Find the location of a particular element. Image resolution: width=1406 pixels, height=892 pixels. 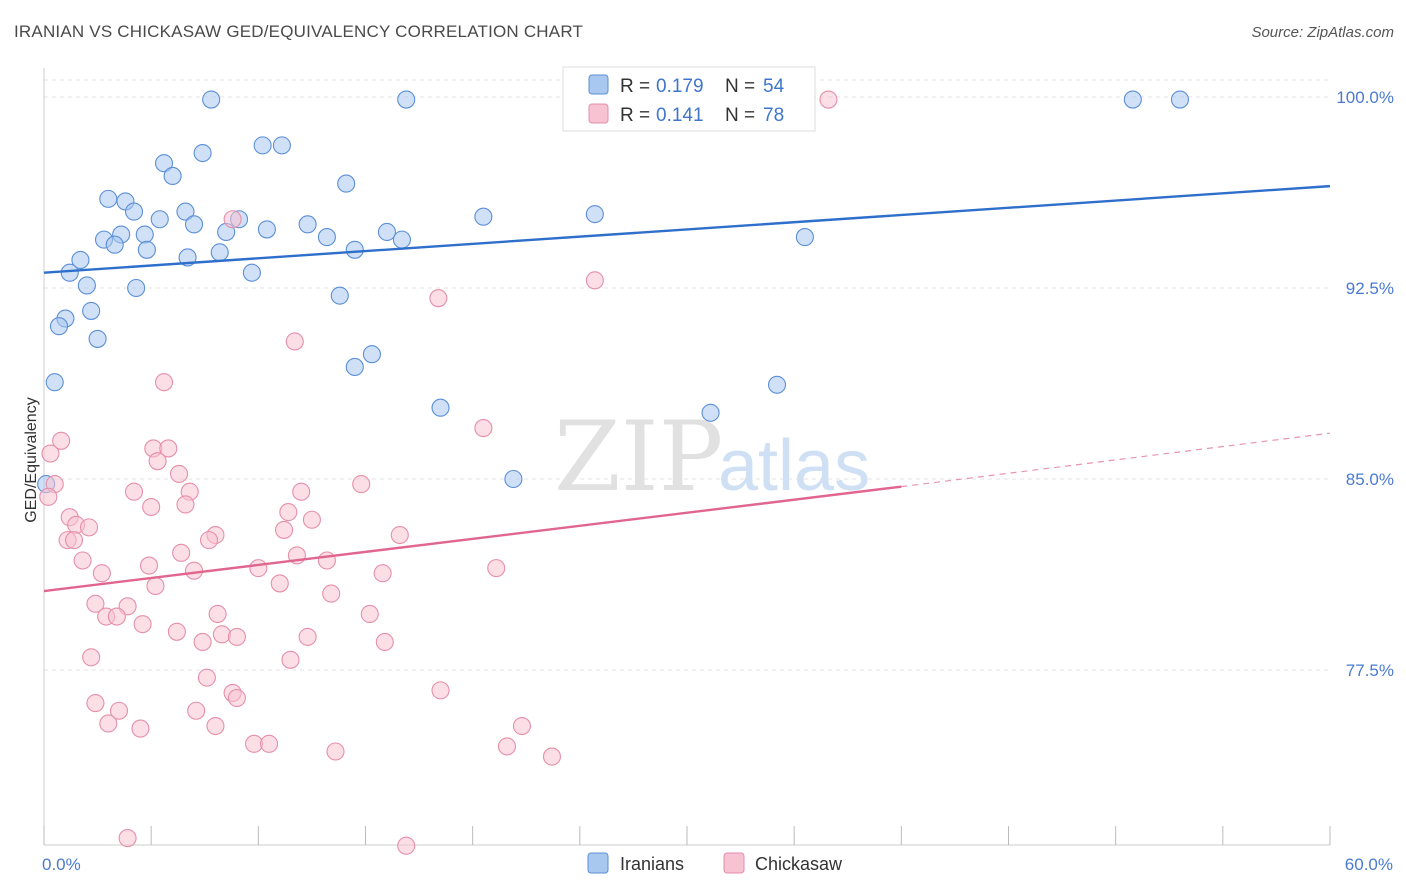

legend-r-value-iranians: 0.179 is located at coordinates (680, 86).